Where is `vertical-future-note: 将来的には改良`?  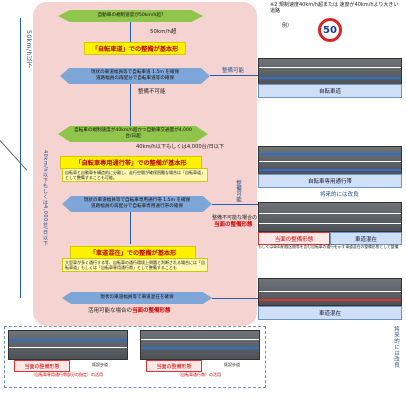
vertical-future-note: 将来的には改良 is located at coordinates (396, 347).